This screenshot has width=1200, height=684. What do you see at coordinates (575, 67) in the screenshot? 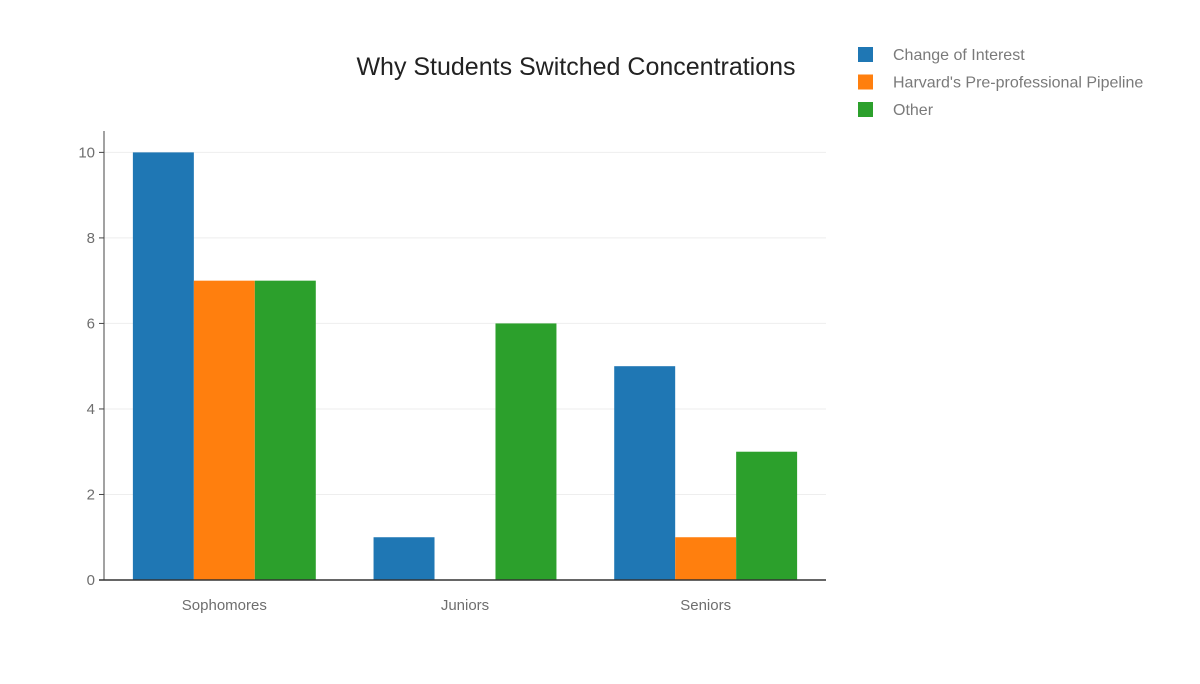
I see `chart-title: Why Students Switched Concentrations` at bounding box center [575, 67].